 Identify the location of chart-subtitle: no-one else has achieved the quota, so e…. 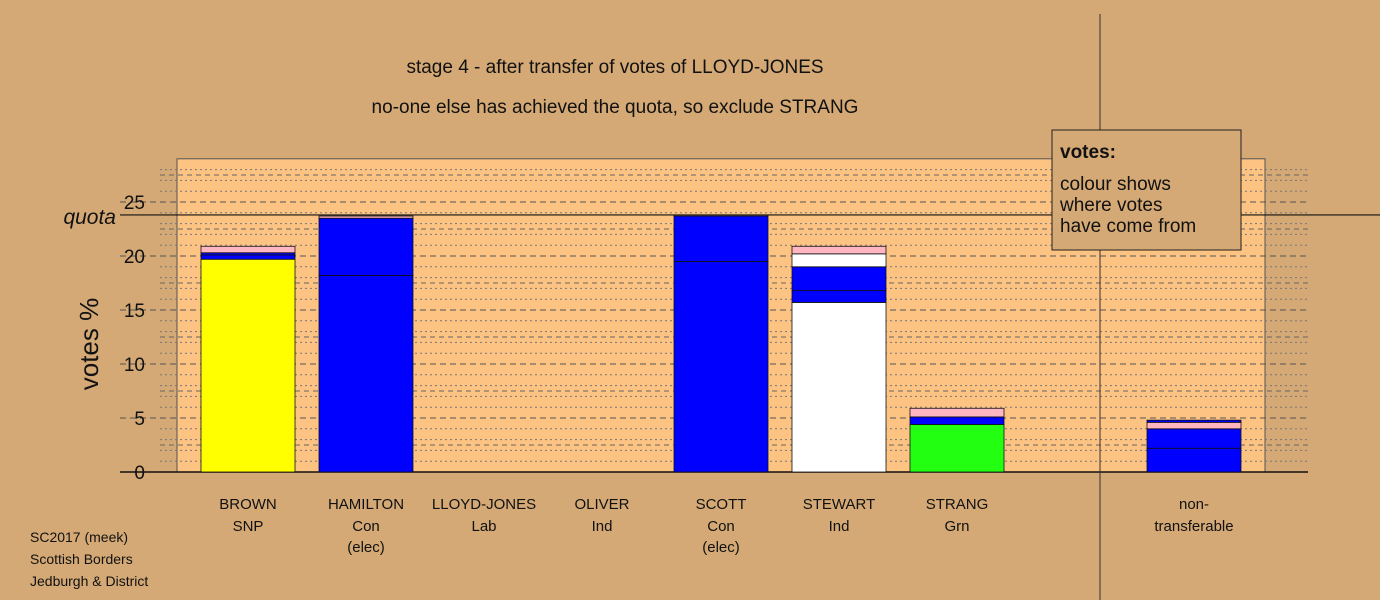
(615, 107).